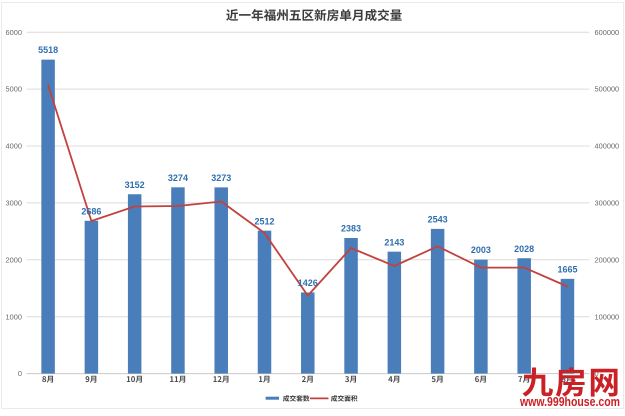  I want to click on svg-text: 3274, so click(178, 178).